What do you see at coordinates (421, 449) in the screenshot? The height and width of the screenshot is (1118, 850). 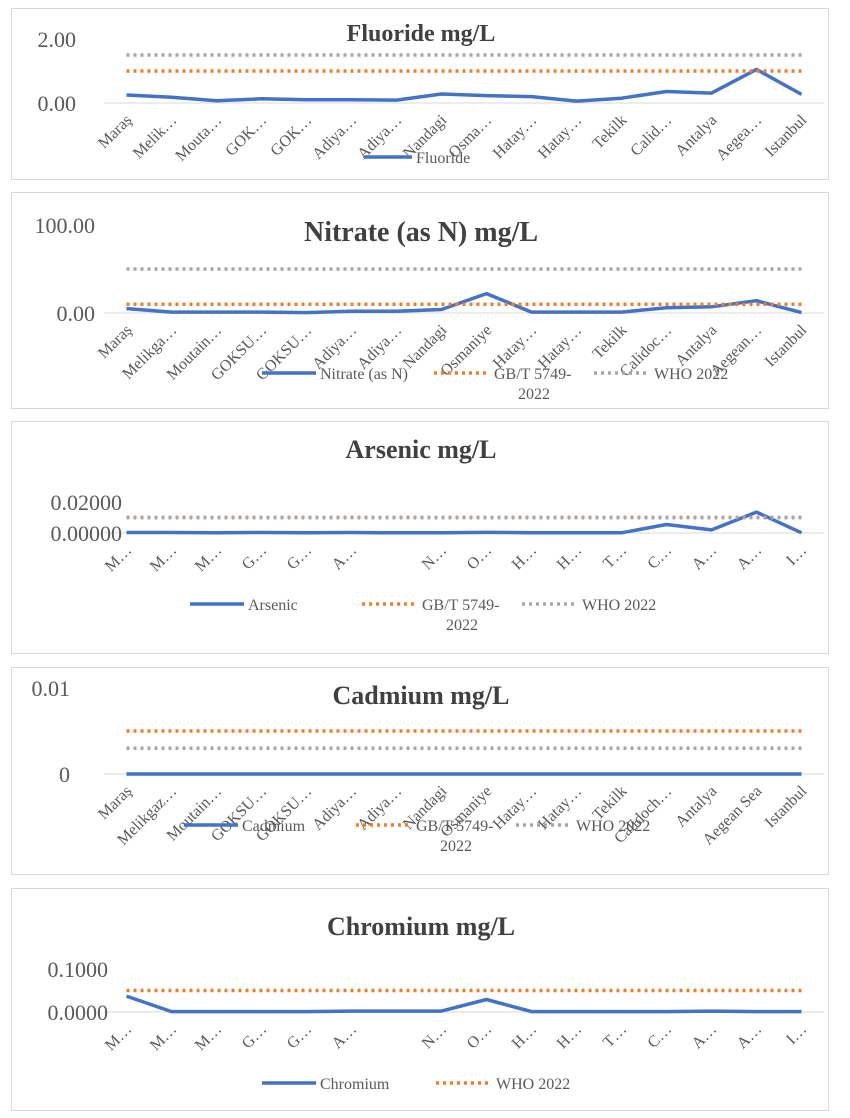 I see `chart-title: Arsenic mg/L` at bounding box center [421, 449].